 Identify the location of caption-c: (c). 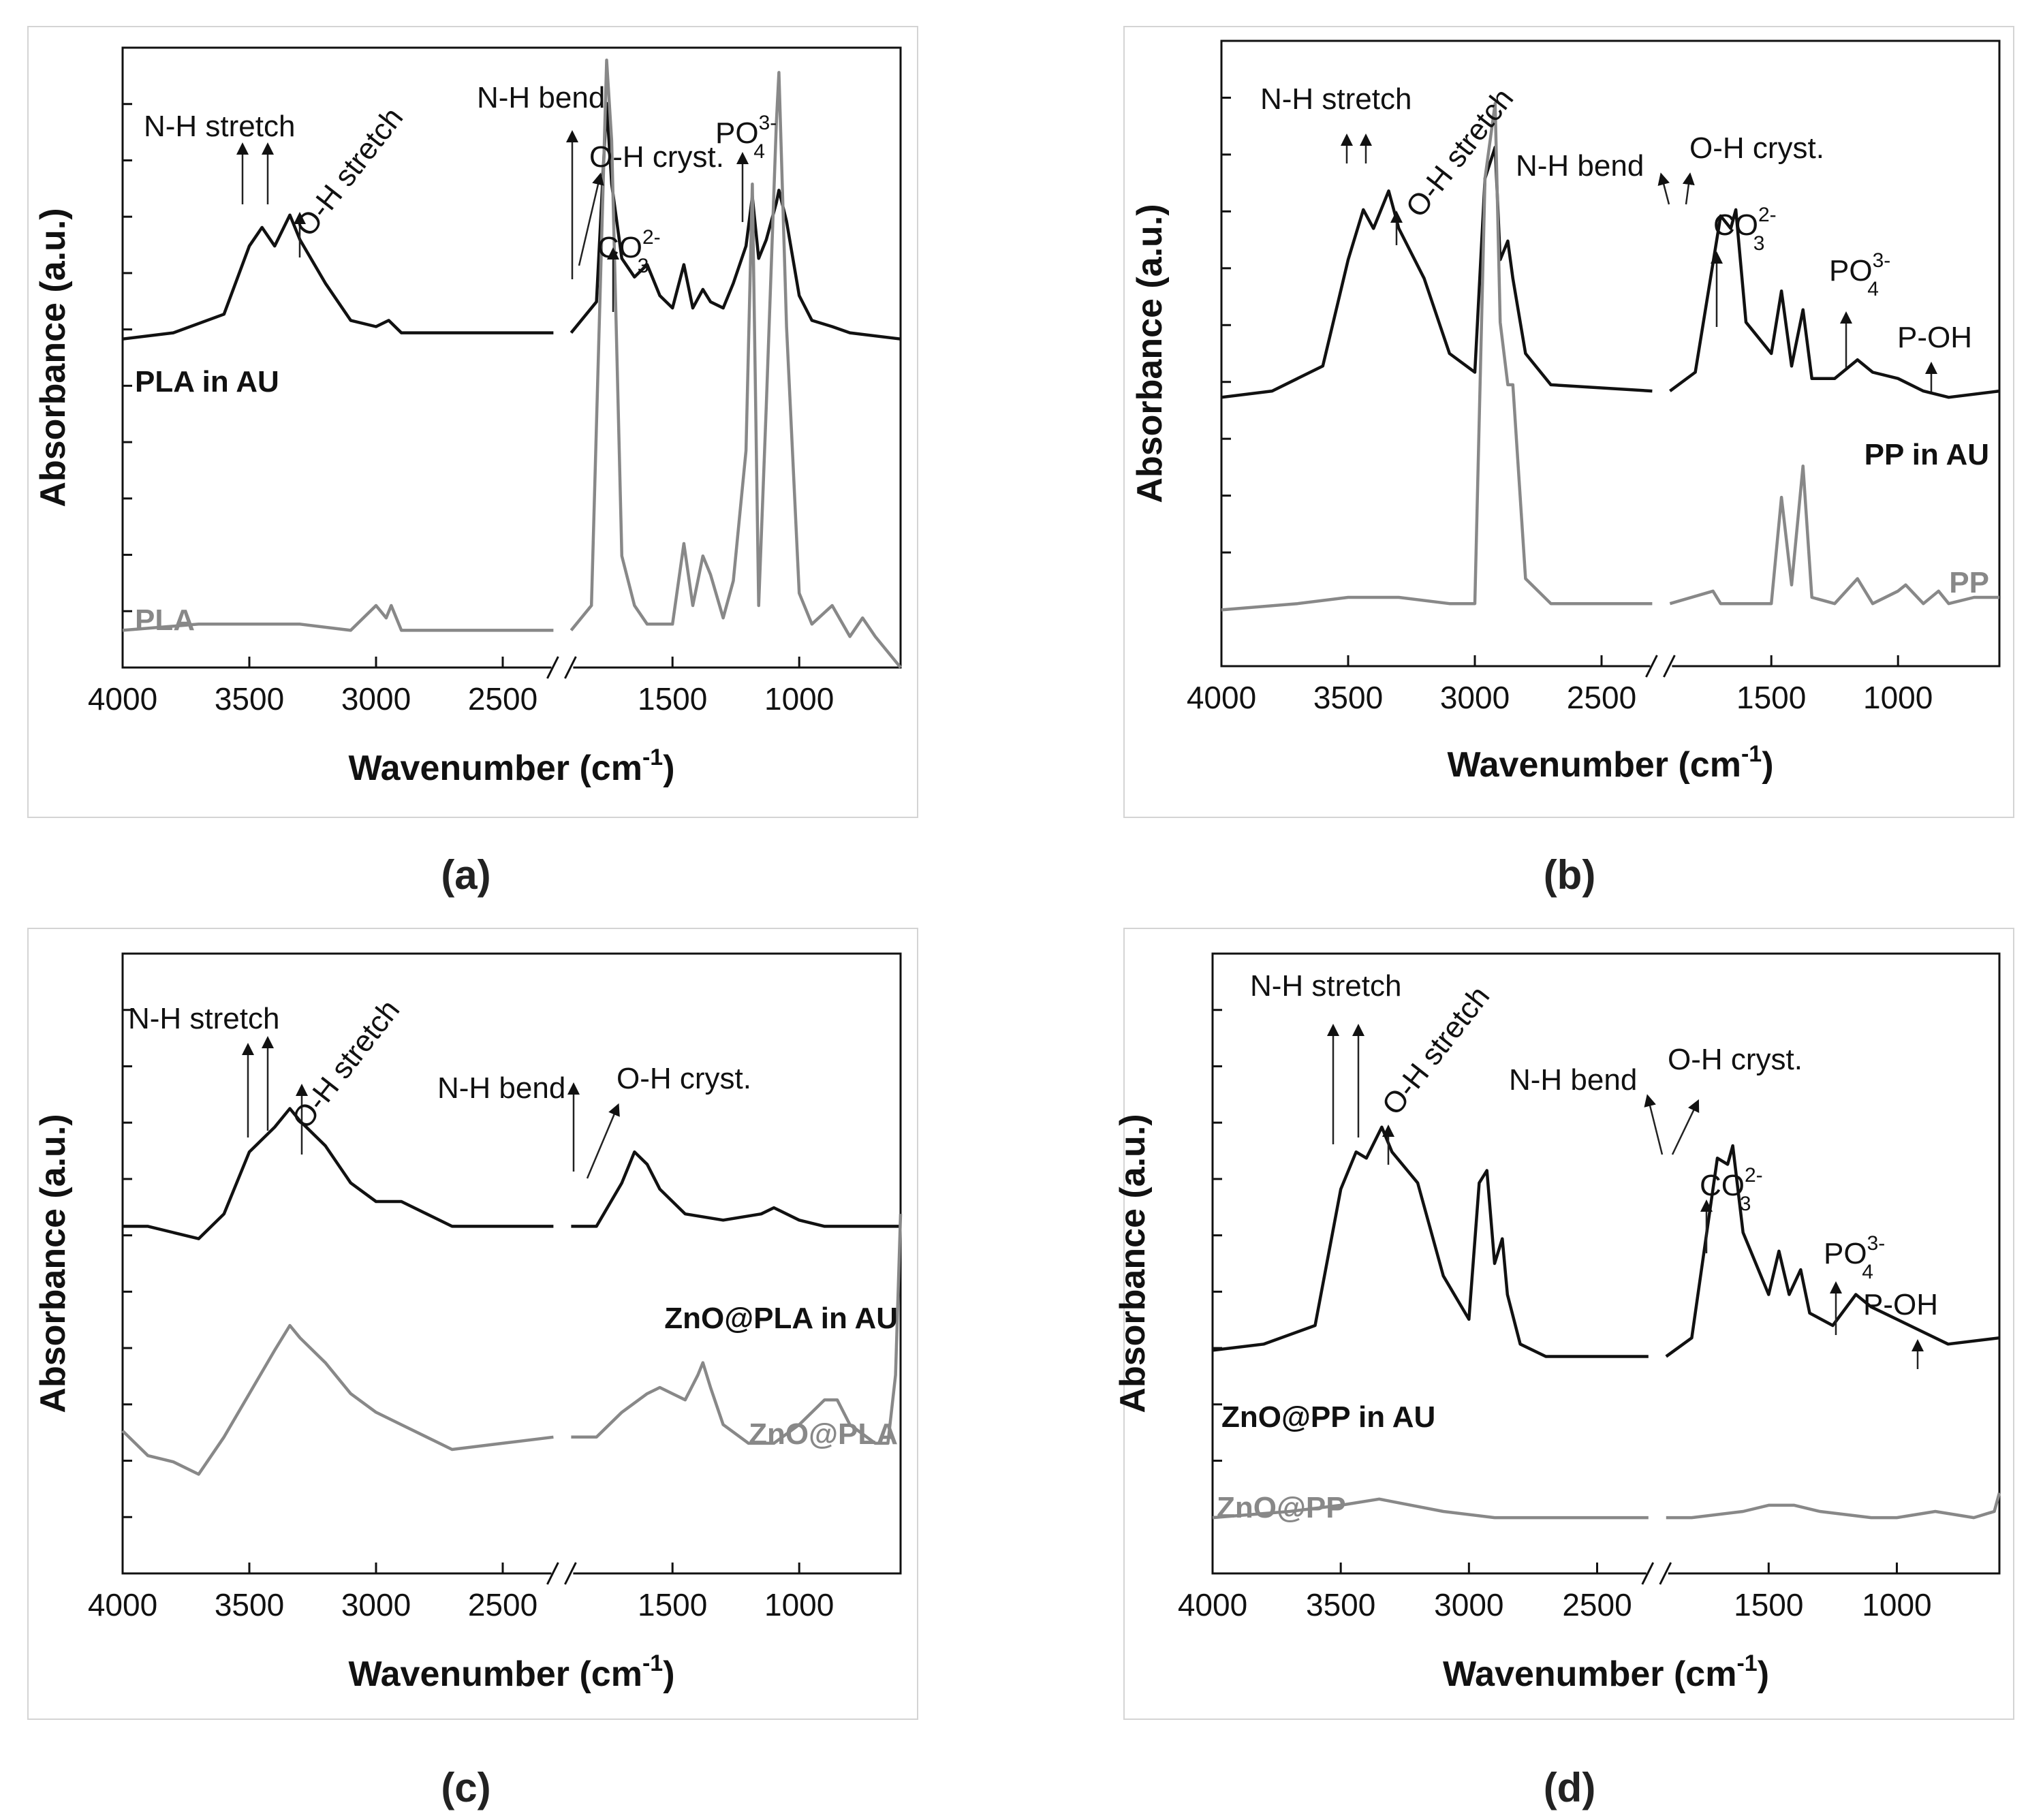
(466, 1787).